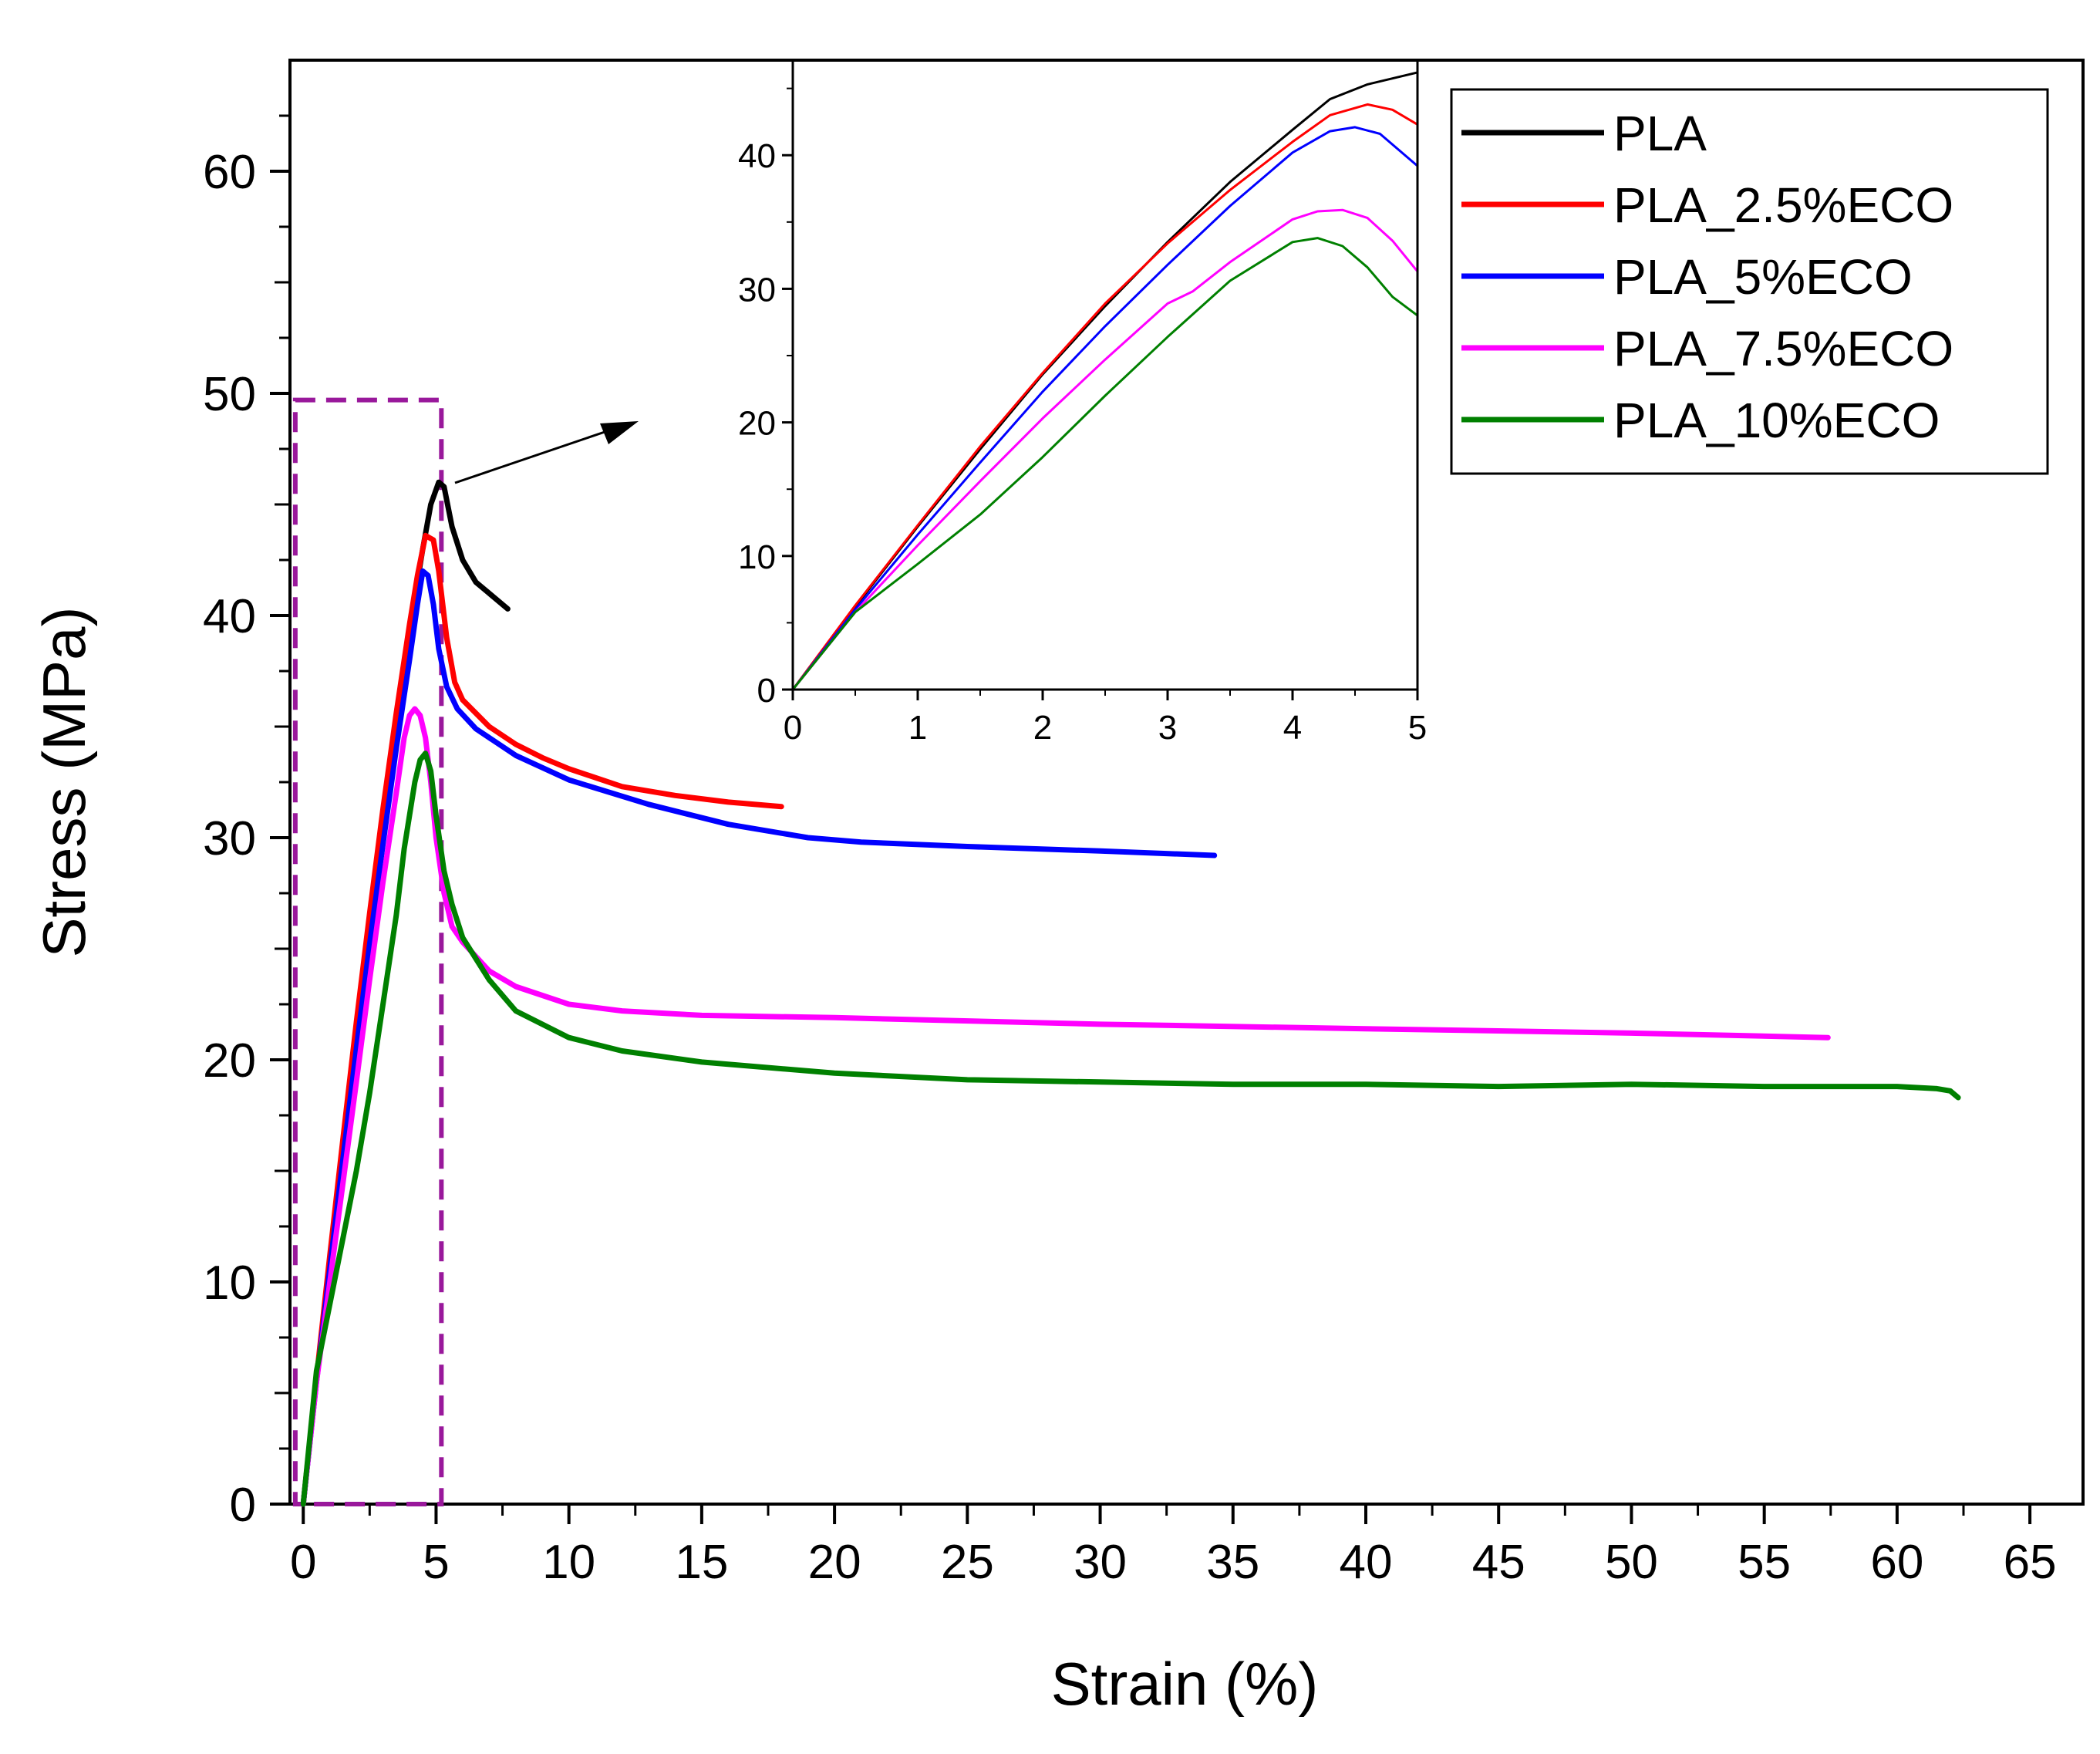 The height and width of the screenshot is (1754, 2100). What do you see at coordinates (1783, 205) in the screenshot?
I see `legend-label-pla-2-5-eco: PLA_2.5%ECO` at bounding box center [1783, 205].